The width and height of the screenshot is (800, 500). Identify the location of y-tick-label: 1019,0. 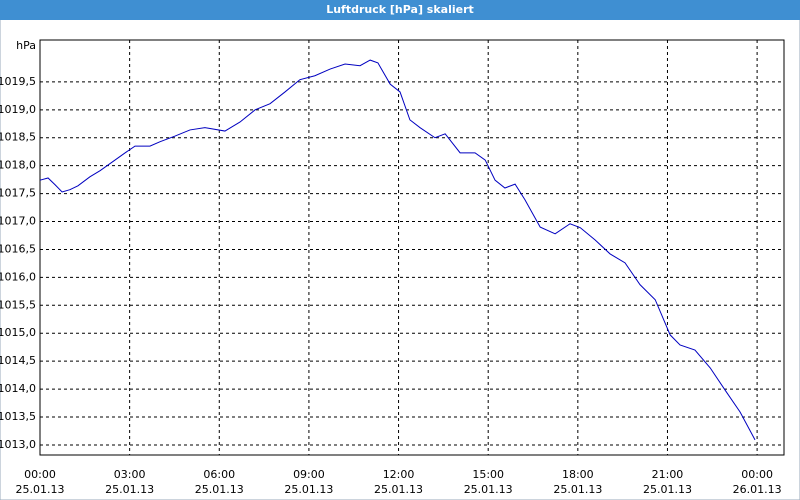
(18, 109).